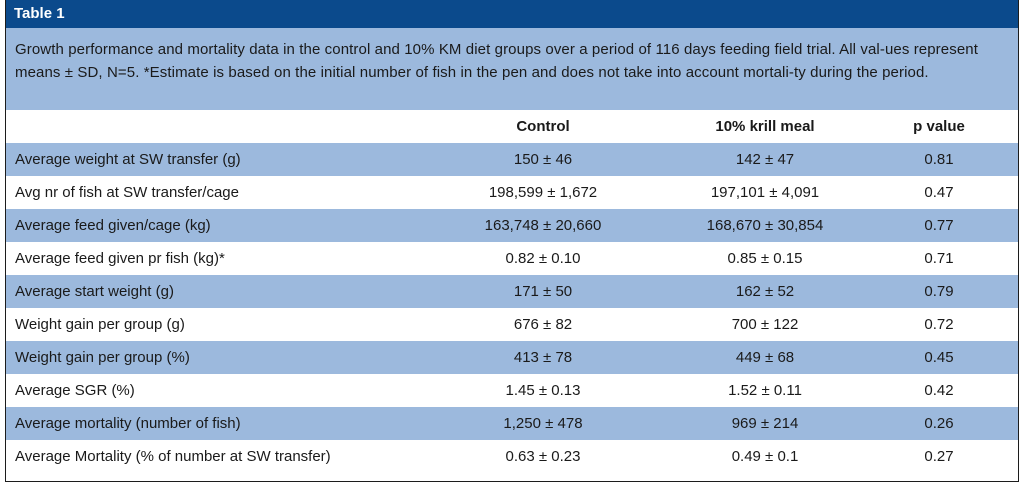  Describe the element at coordinates (211, 192) in the screenshot. I see `row-label: Avg nr of fish at SW transfer/cage` at that location.